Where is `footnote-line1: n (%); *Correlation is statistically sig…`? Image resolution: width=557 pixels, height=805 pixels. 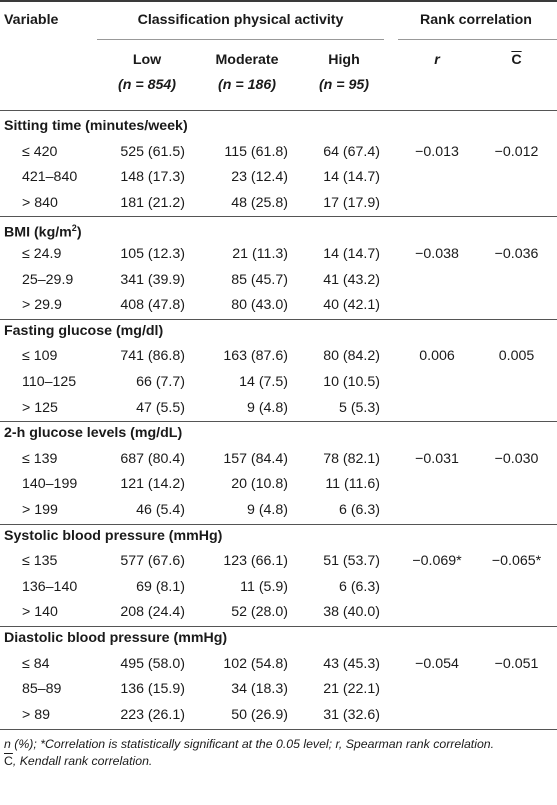
footnote-line1: n (%); *Correlation is statistically sig… is located at coordinates (249, 744).